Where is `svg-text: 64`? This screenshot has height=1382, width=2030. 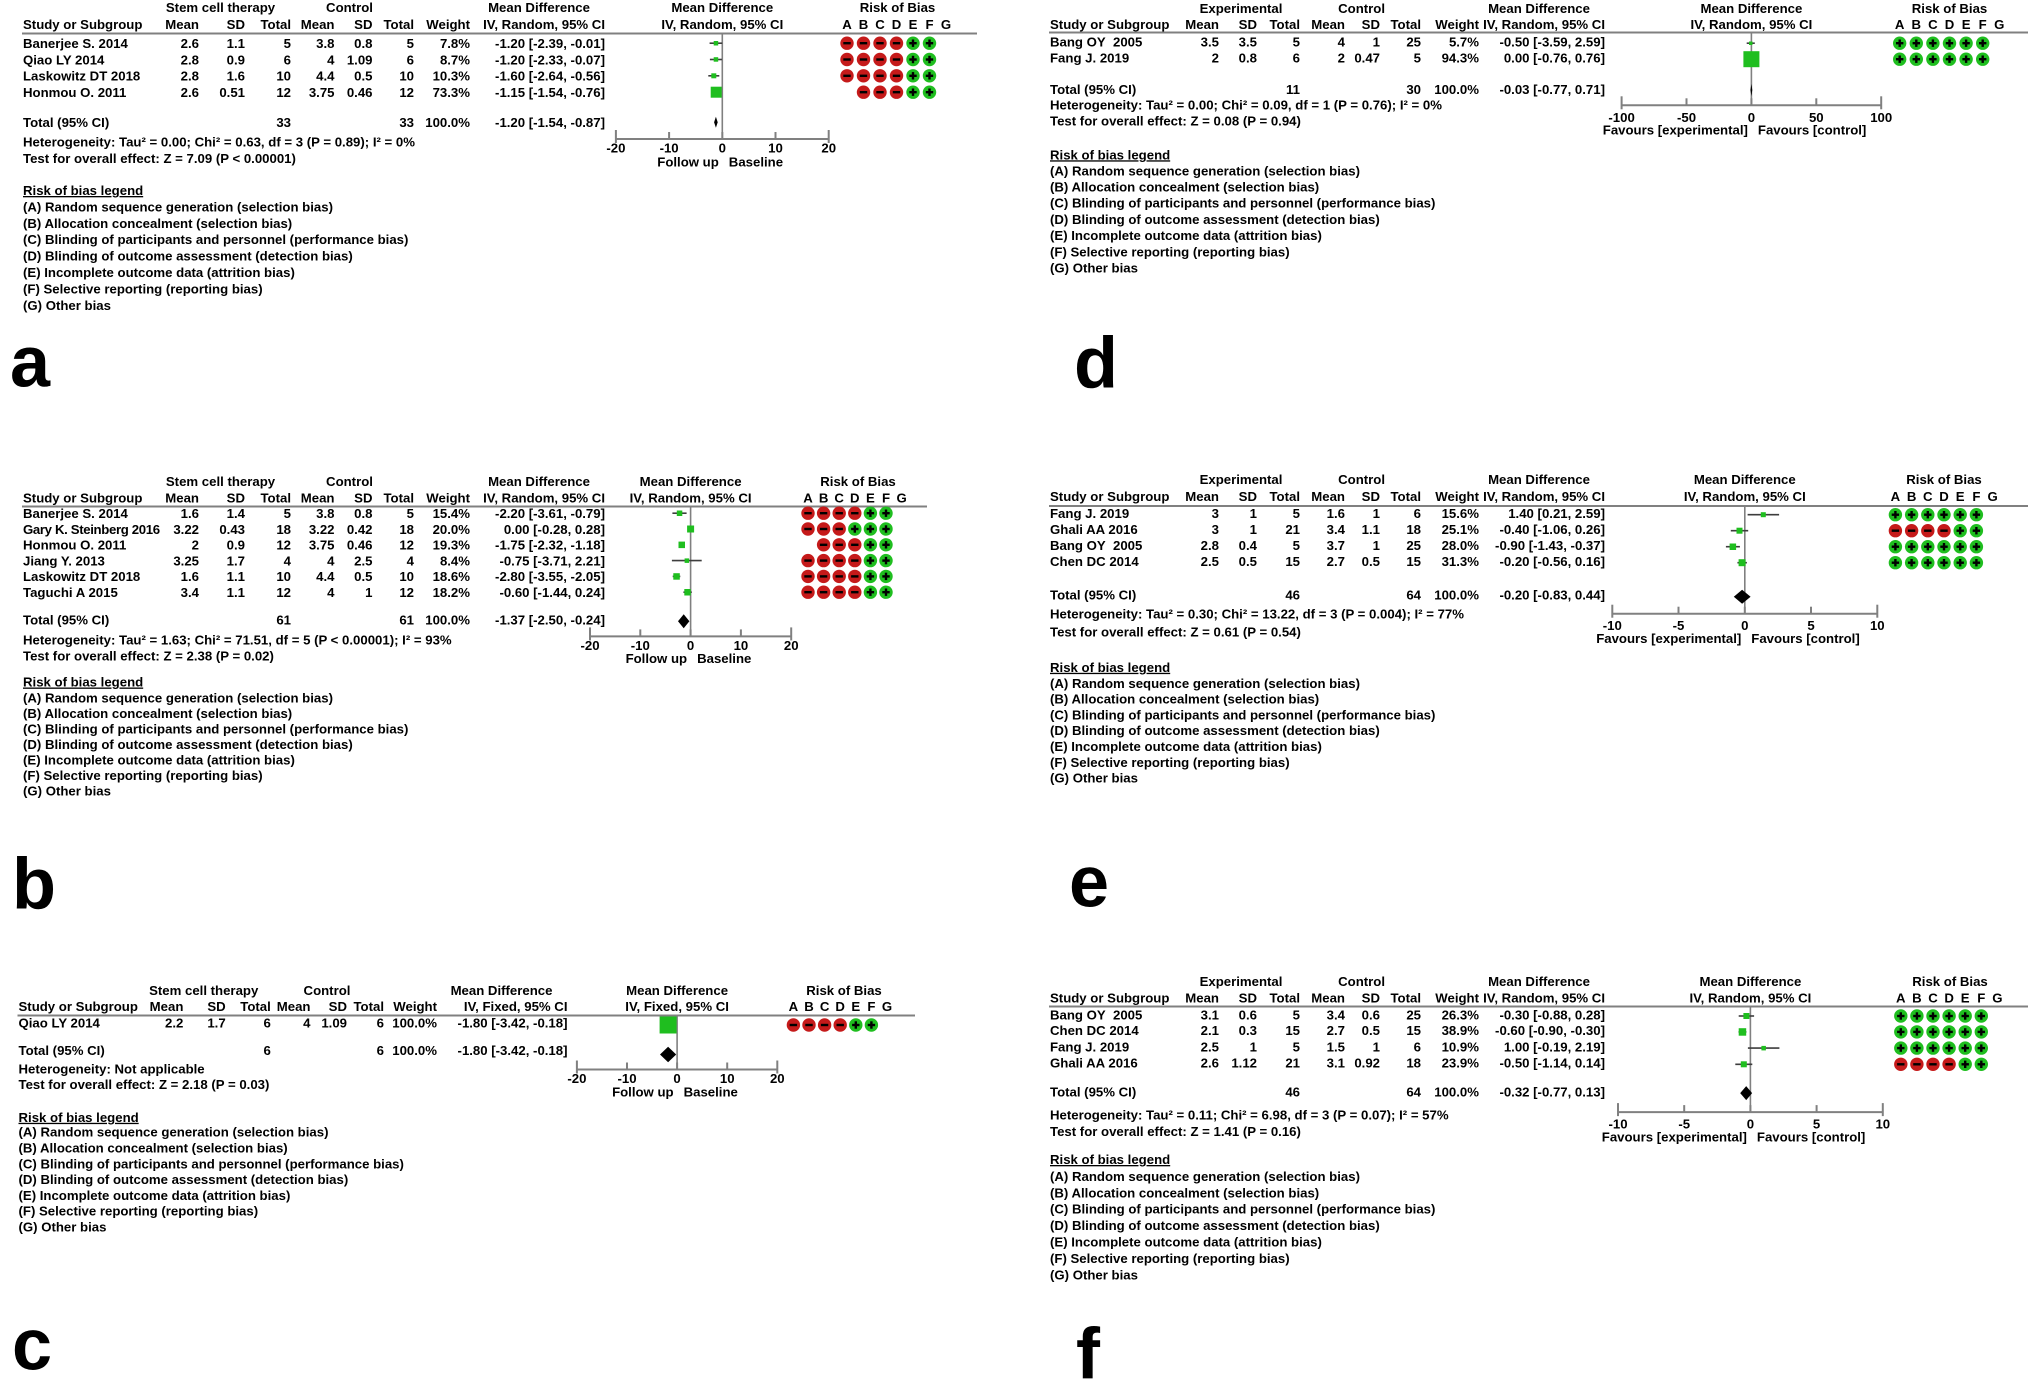
svg-text: 64 is located at coordinates (1413, 594).